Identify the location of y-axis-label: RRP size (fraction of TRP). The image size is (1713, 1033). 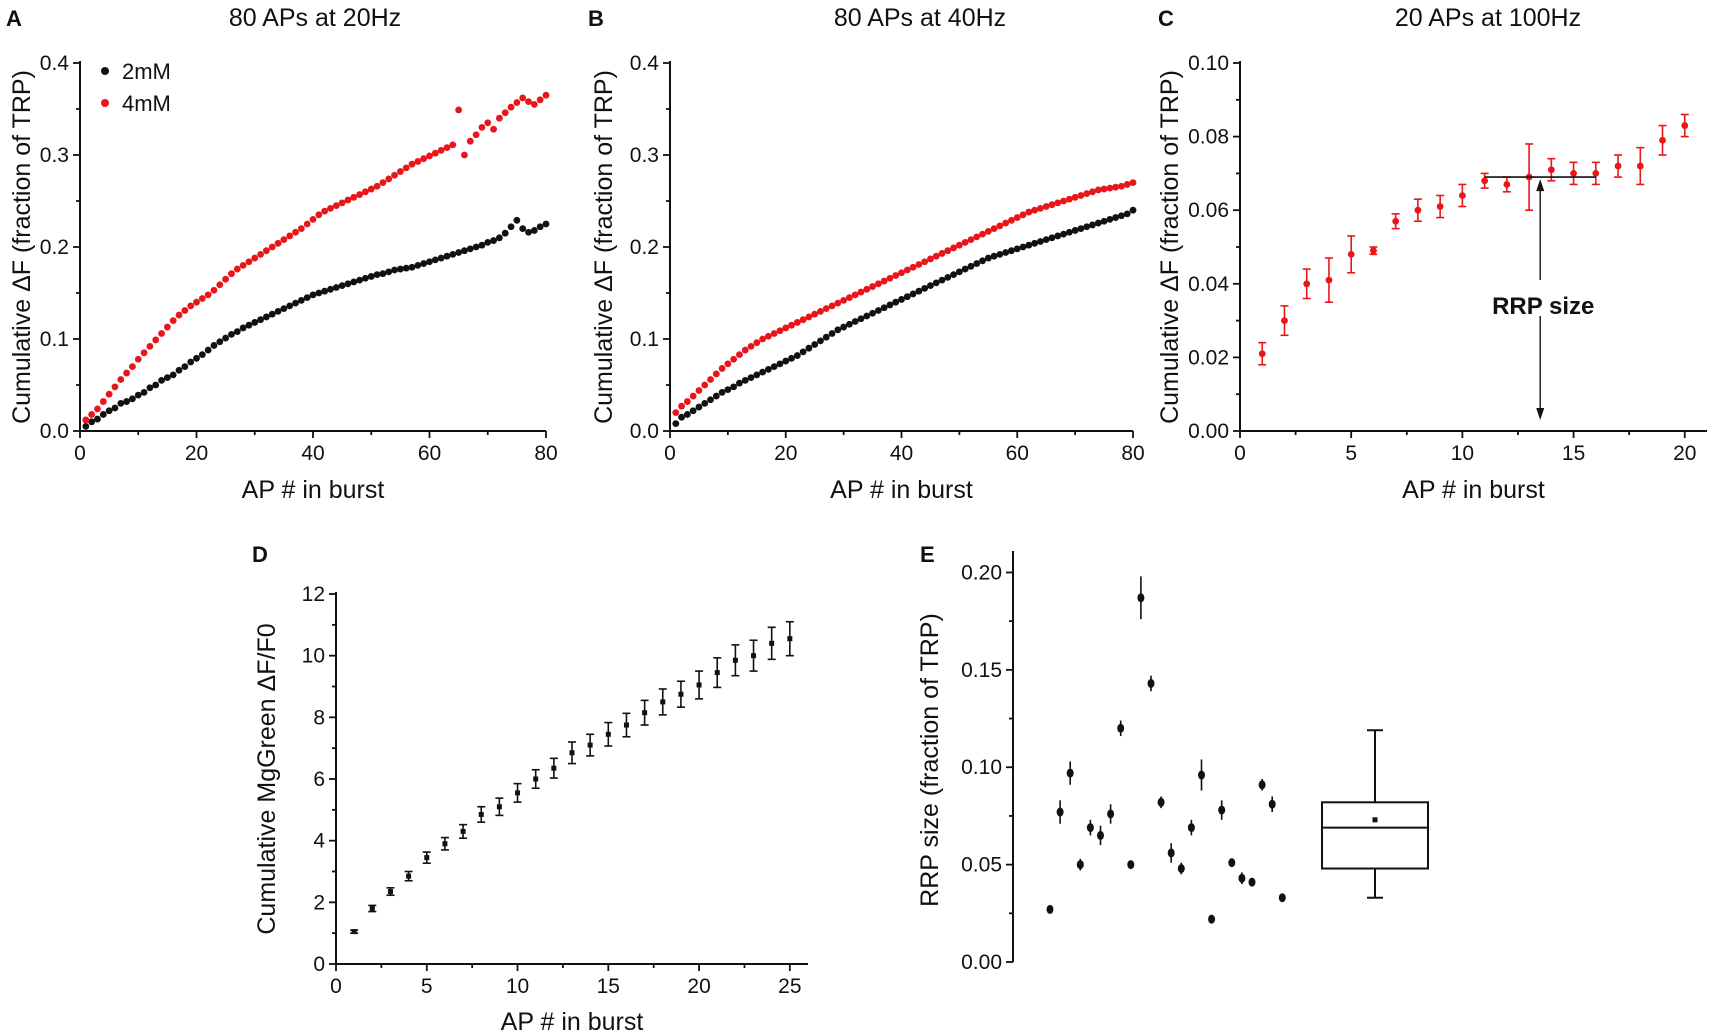
(930, 760).